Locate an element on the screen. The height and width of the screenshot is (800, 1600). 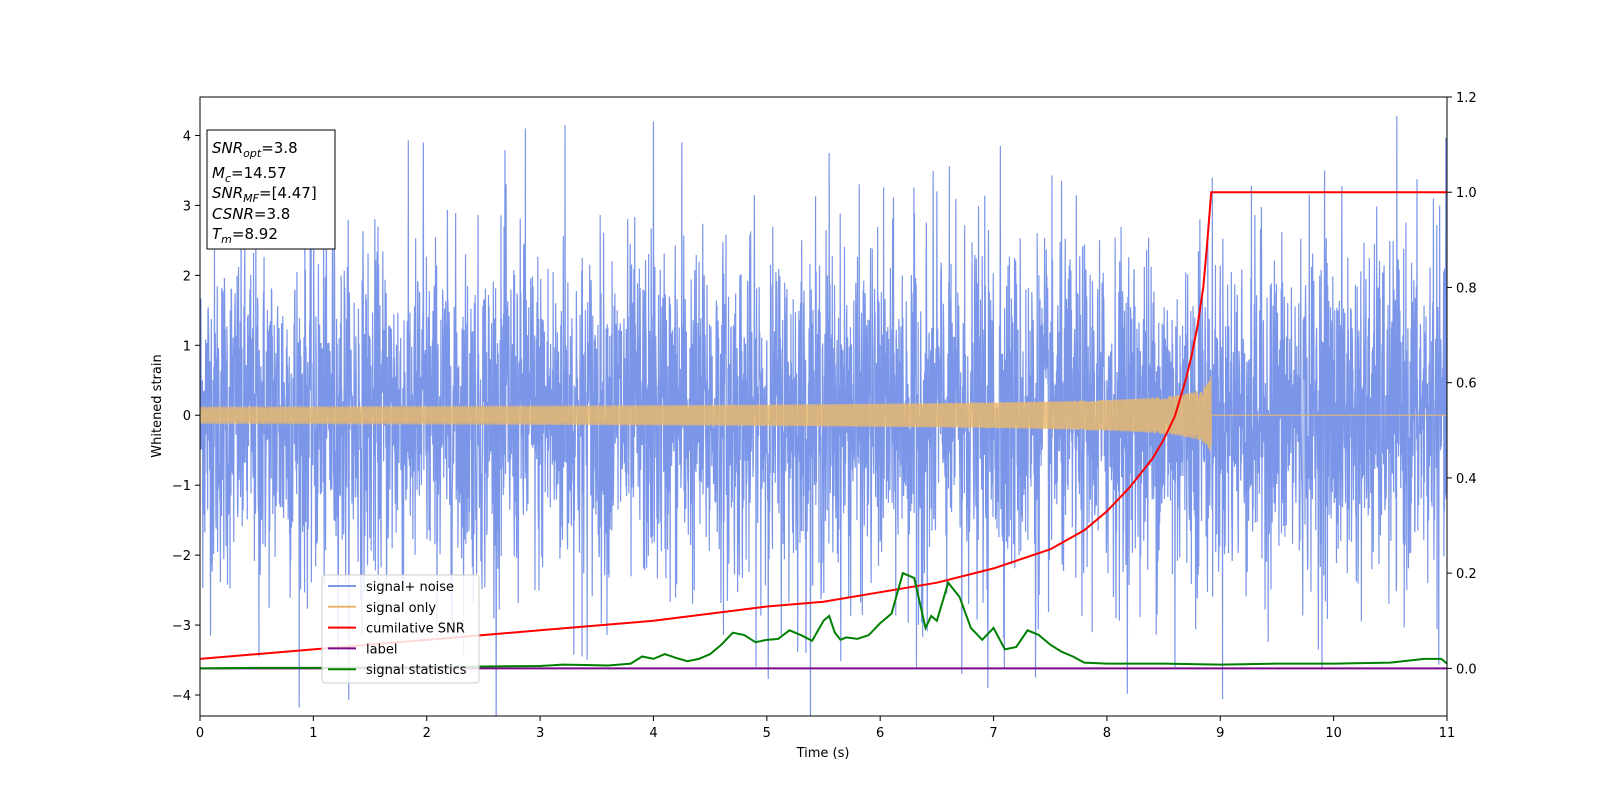
y-tick-label: −1 is located at coordinates (181, 486).